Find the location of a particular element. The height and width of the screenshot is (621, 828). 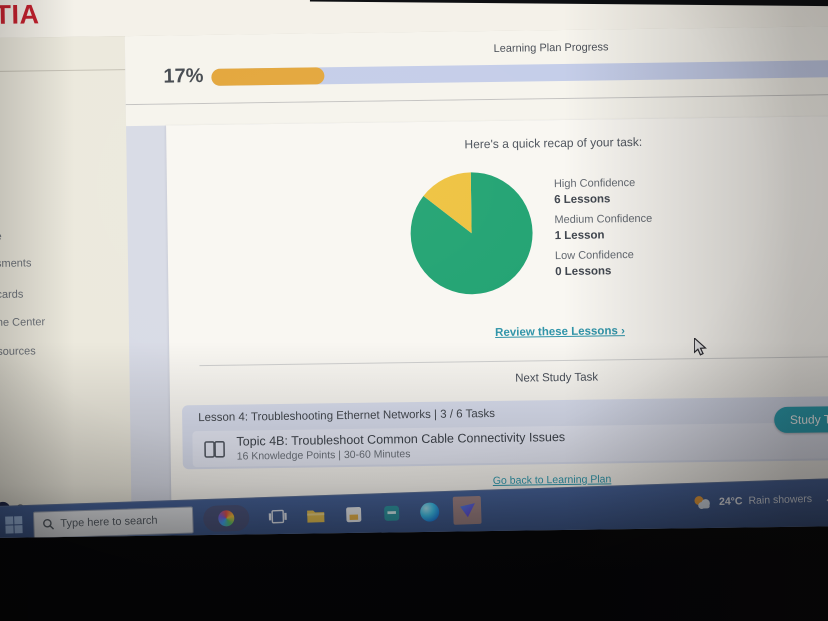

start-button is located at coordinates (14, 525).